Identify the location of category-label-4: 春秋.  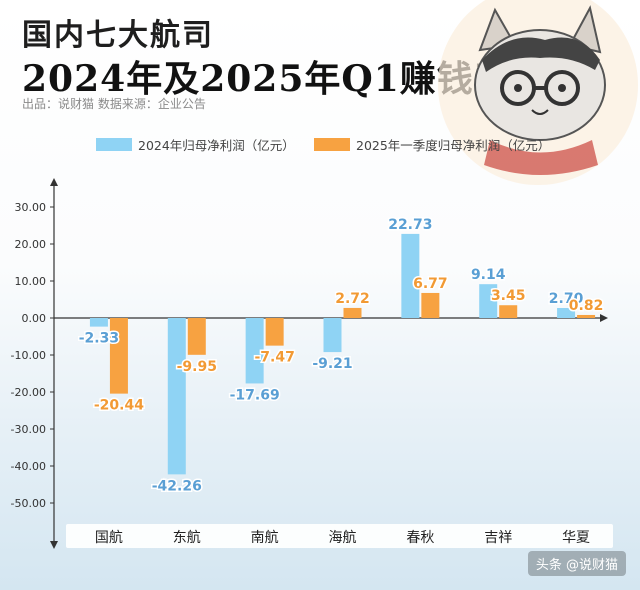
(420, 538).